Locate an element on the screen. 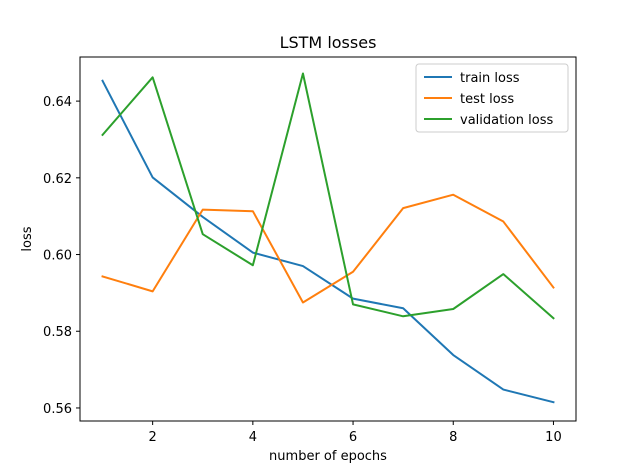  legend-label: test loss is located at coordinates (487, 99).